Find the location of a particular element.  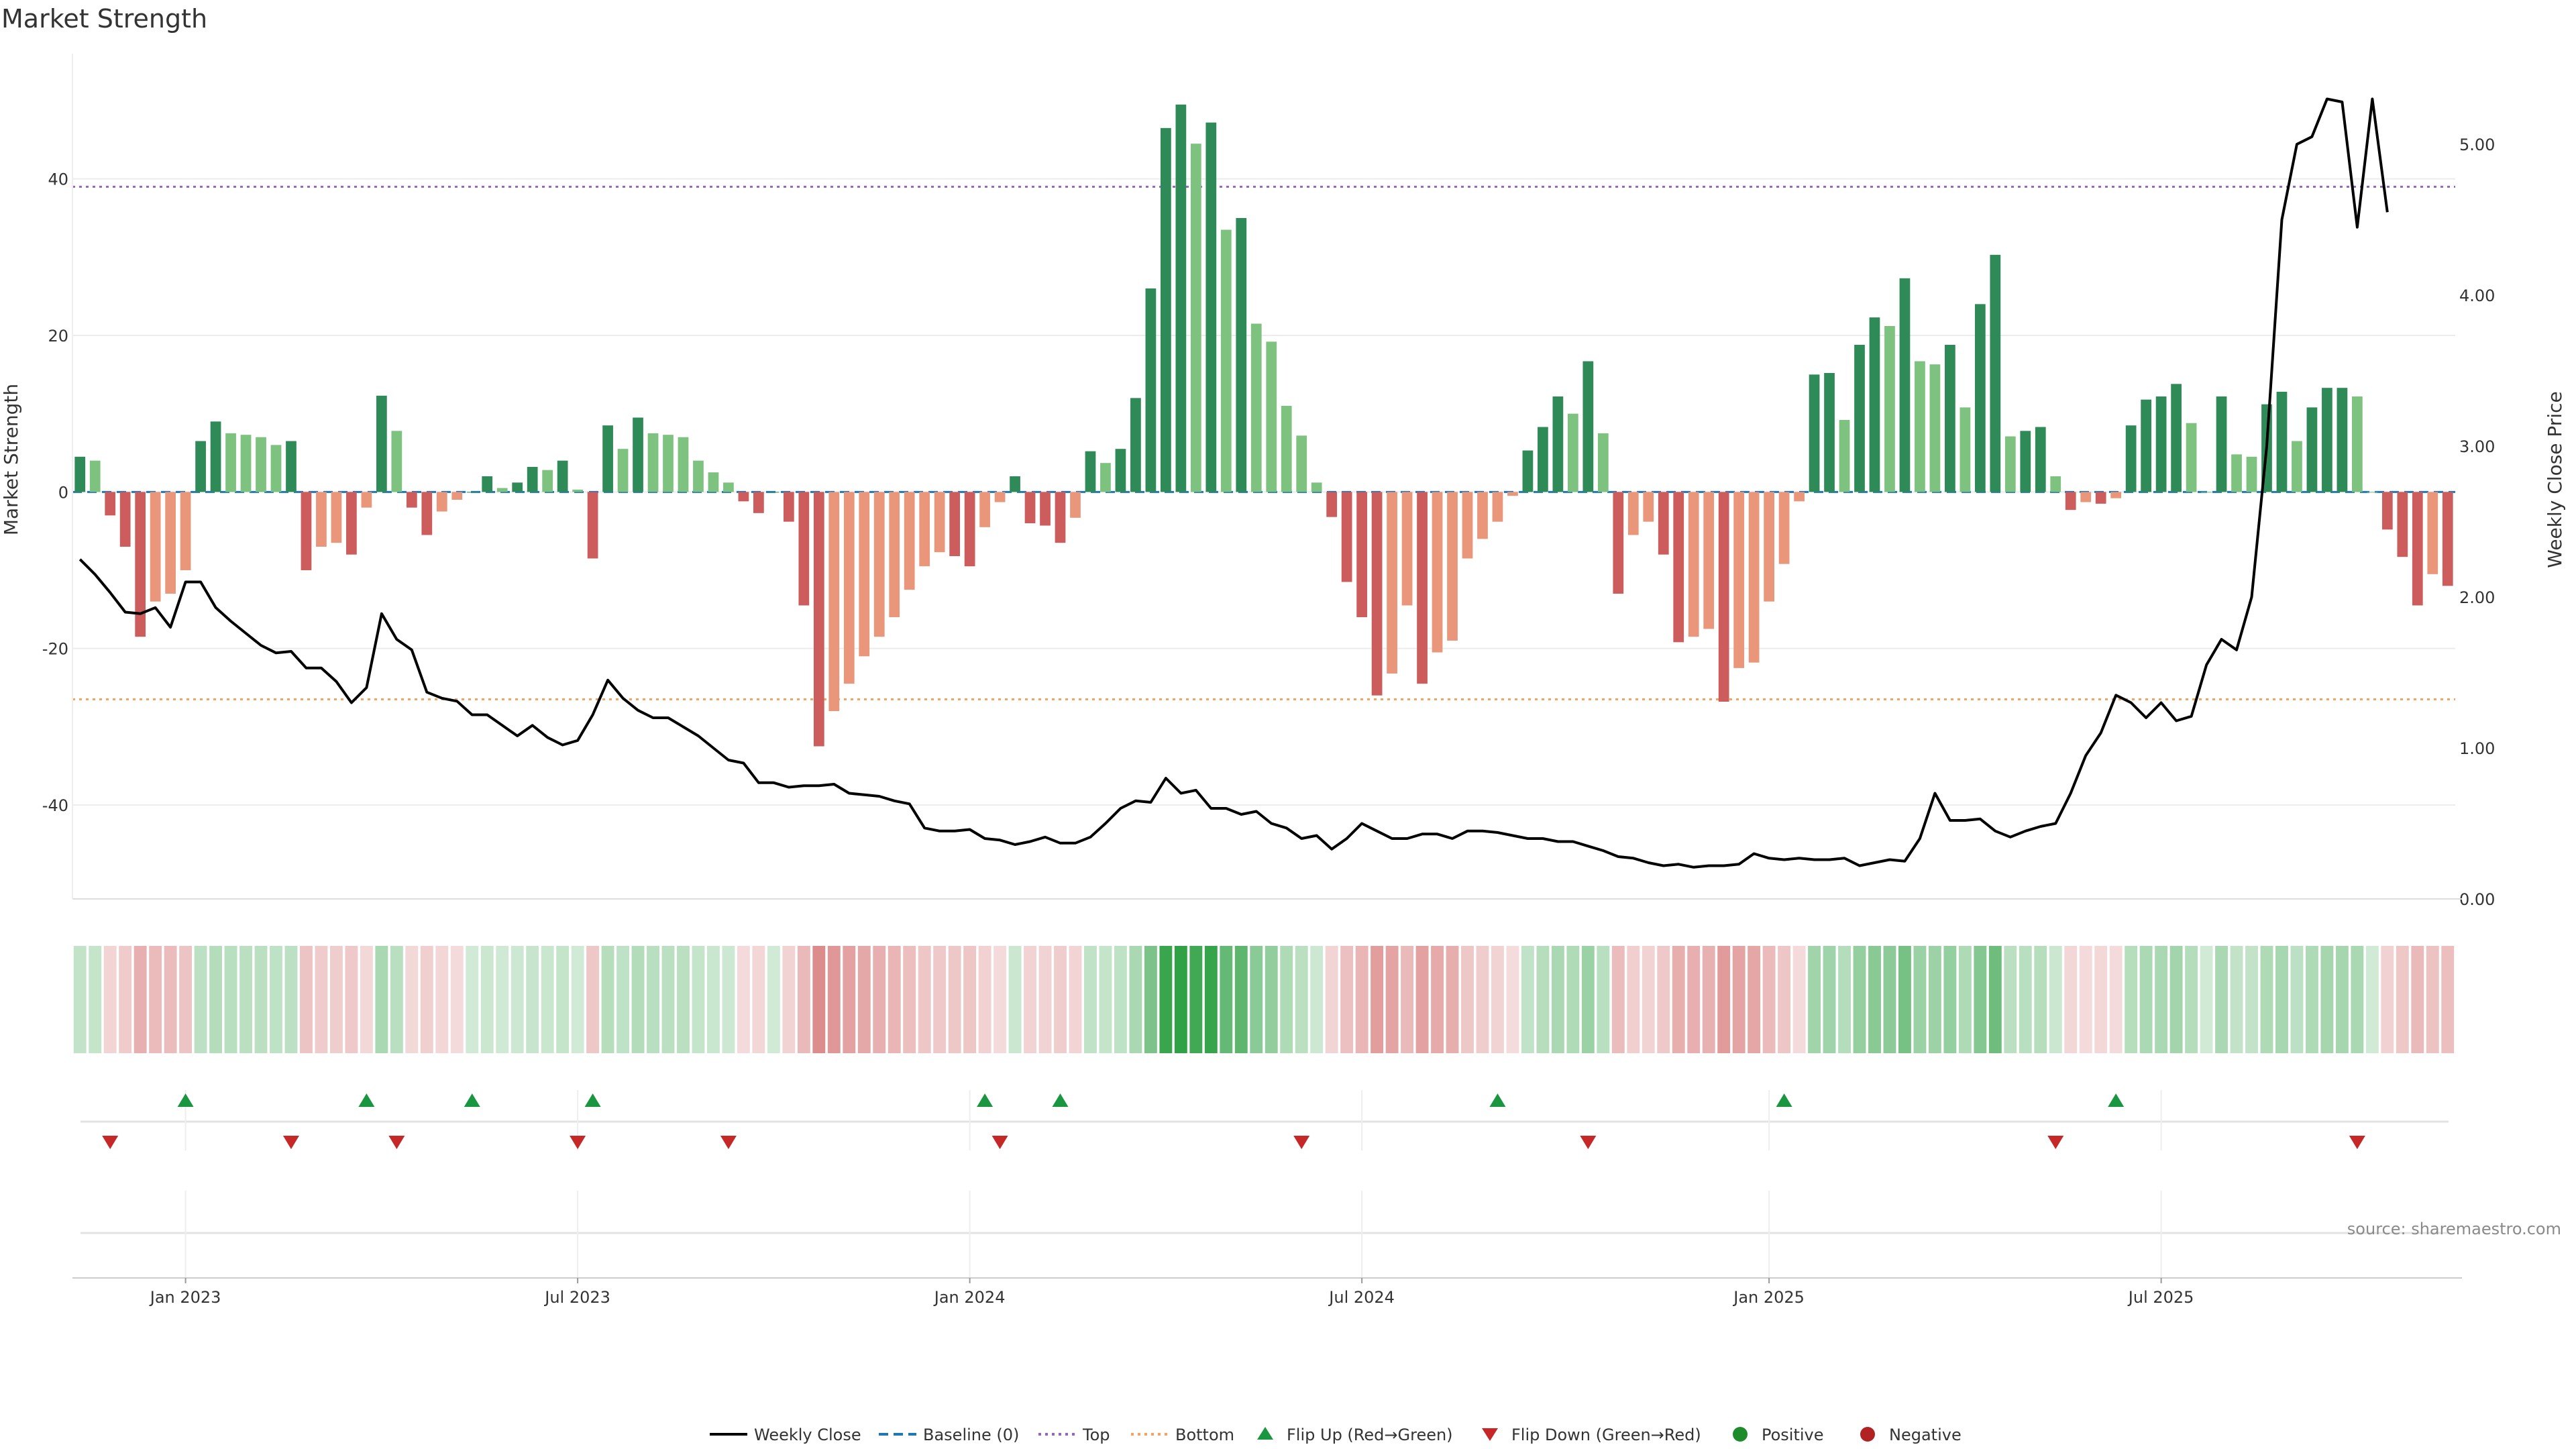

y-right-tick-label: 2.00 is located at coordinates (2477, 597).